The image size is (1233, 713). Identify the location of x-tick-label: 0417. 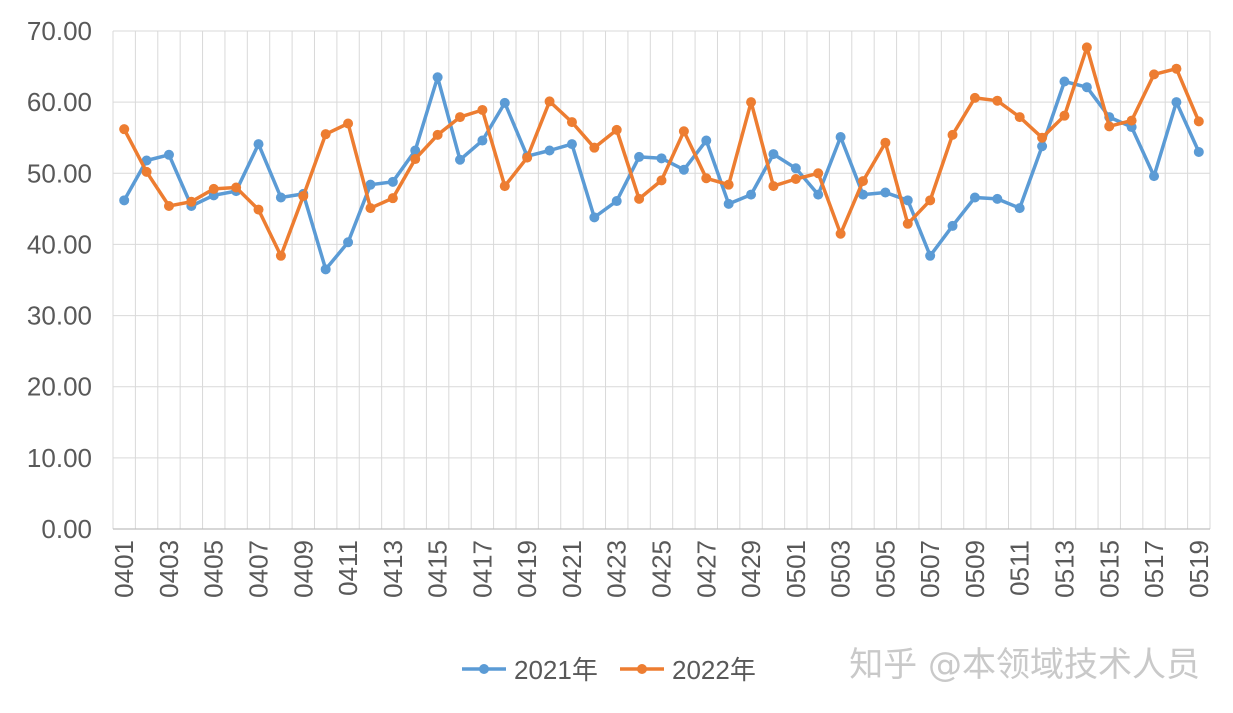
(482, 569).